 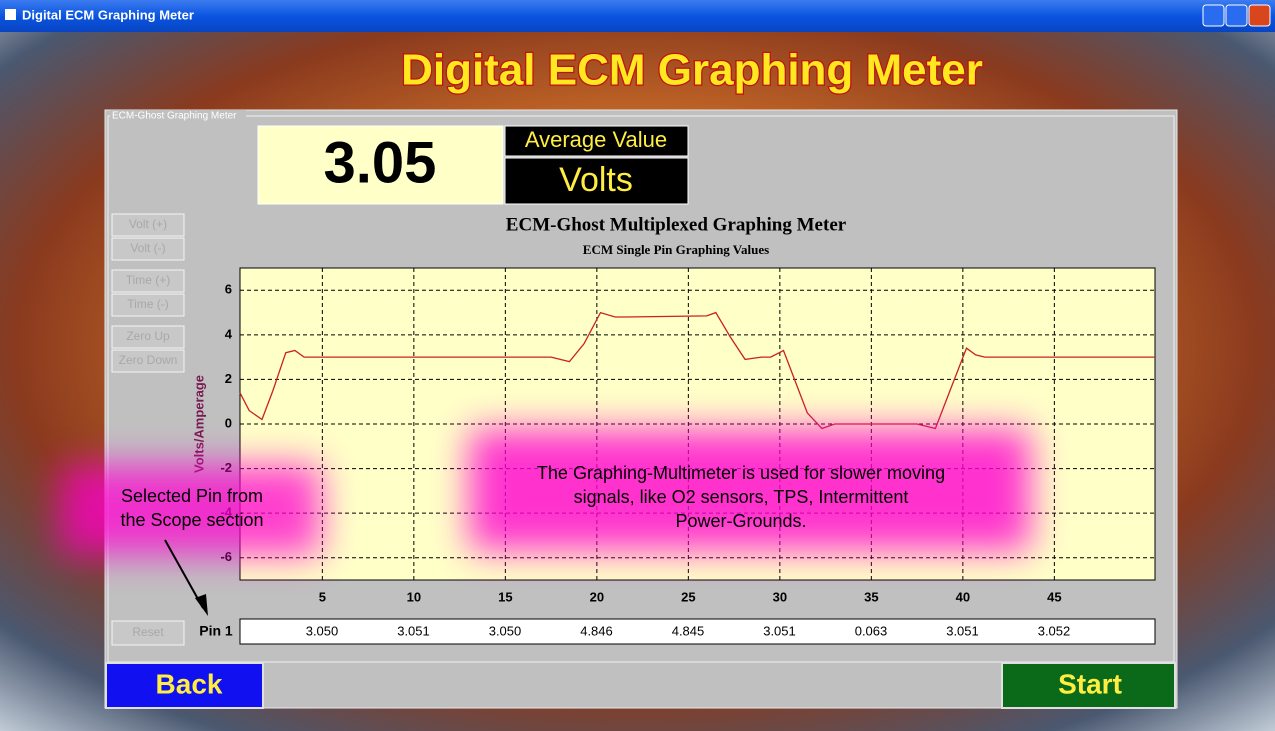 I want to click on readout-units: Volts, so click(x=596, y=180).